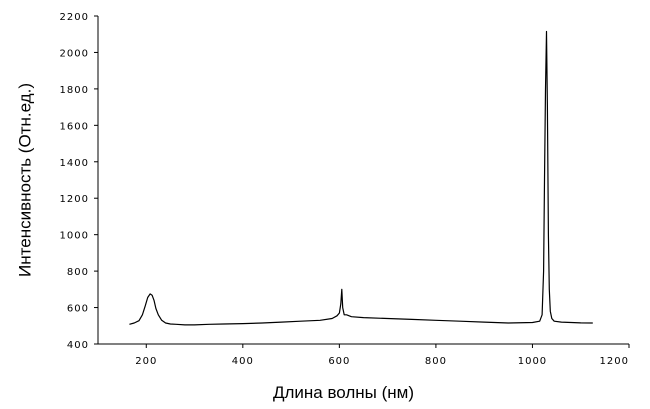 The image size is (650, 409). I want to click on y-tick-label: 1600, so click(74, 126).